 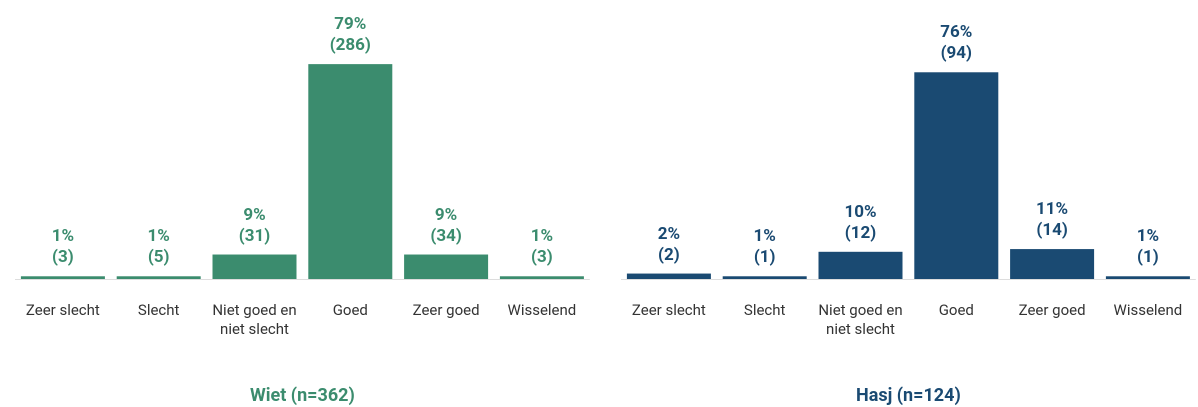 What do you see at coordinates (158, 257) in the screenshot?
I see `count-label: (5)` at bounding box center [158, 257].